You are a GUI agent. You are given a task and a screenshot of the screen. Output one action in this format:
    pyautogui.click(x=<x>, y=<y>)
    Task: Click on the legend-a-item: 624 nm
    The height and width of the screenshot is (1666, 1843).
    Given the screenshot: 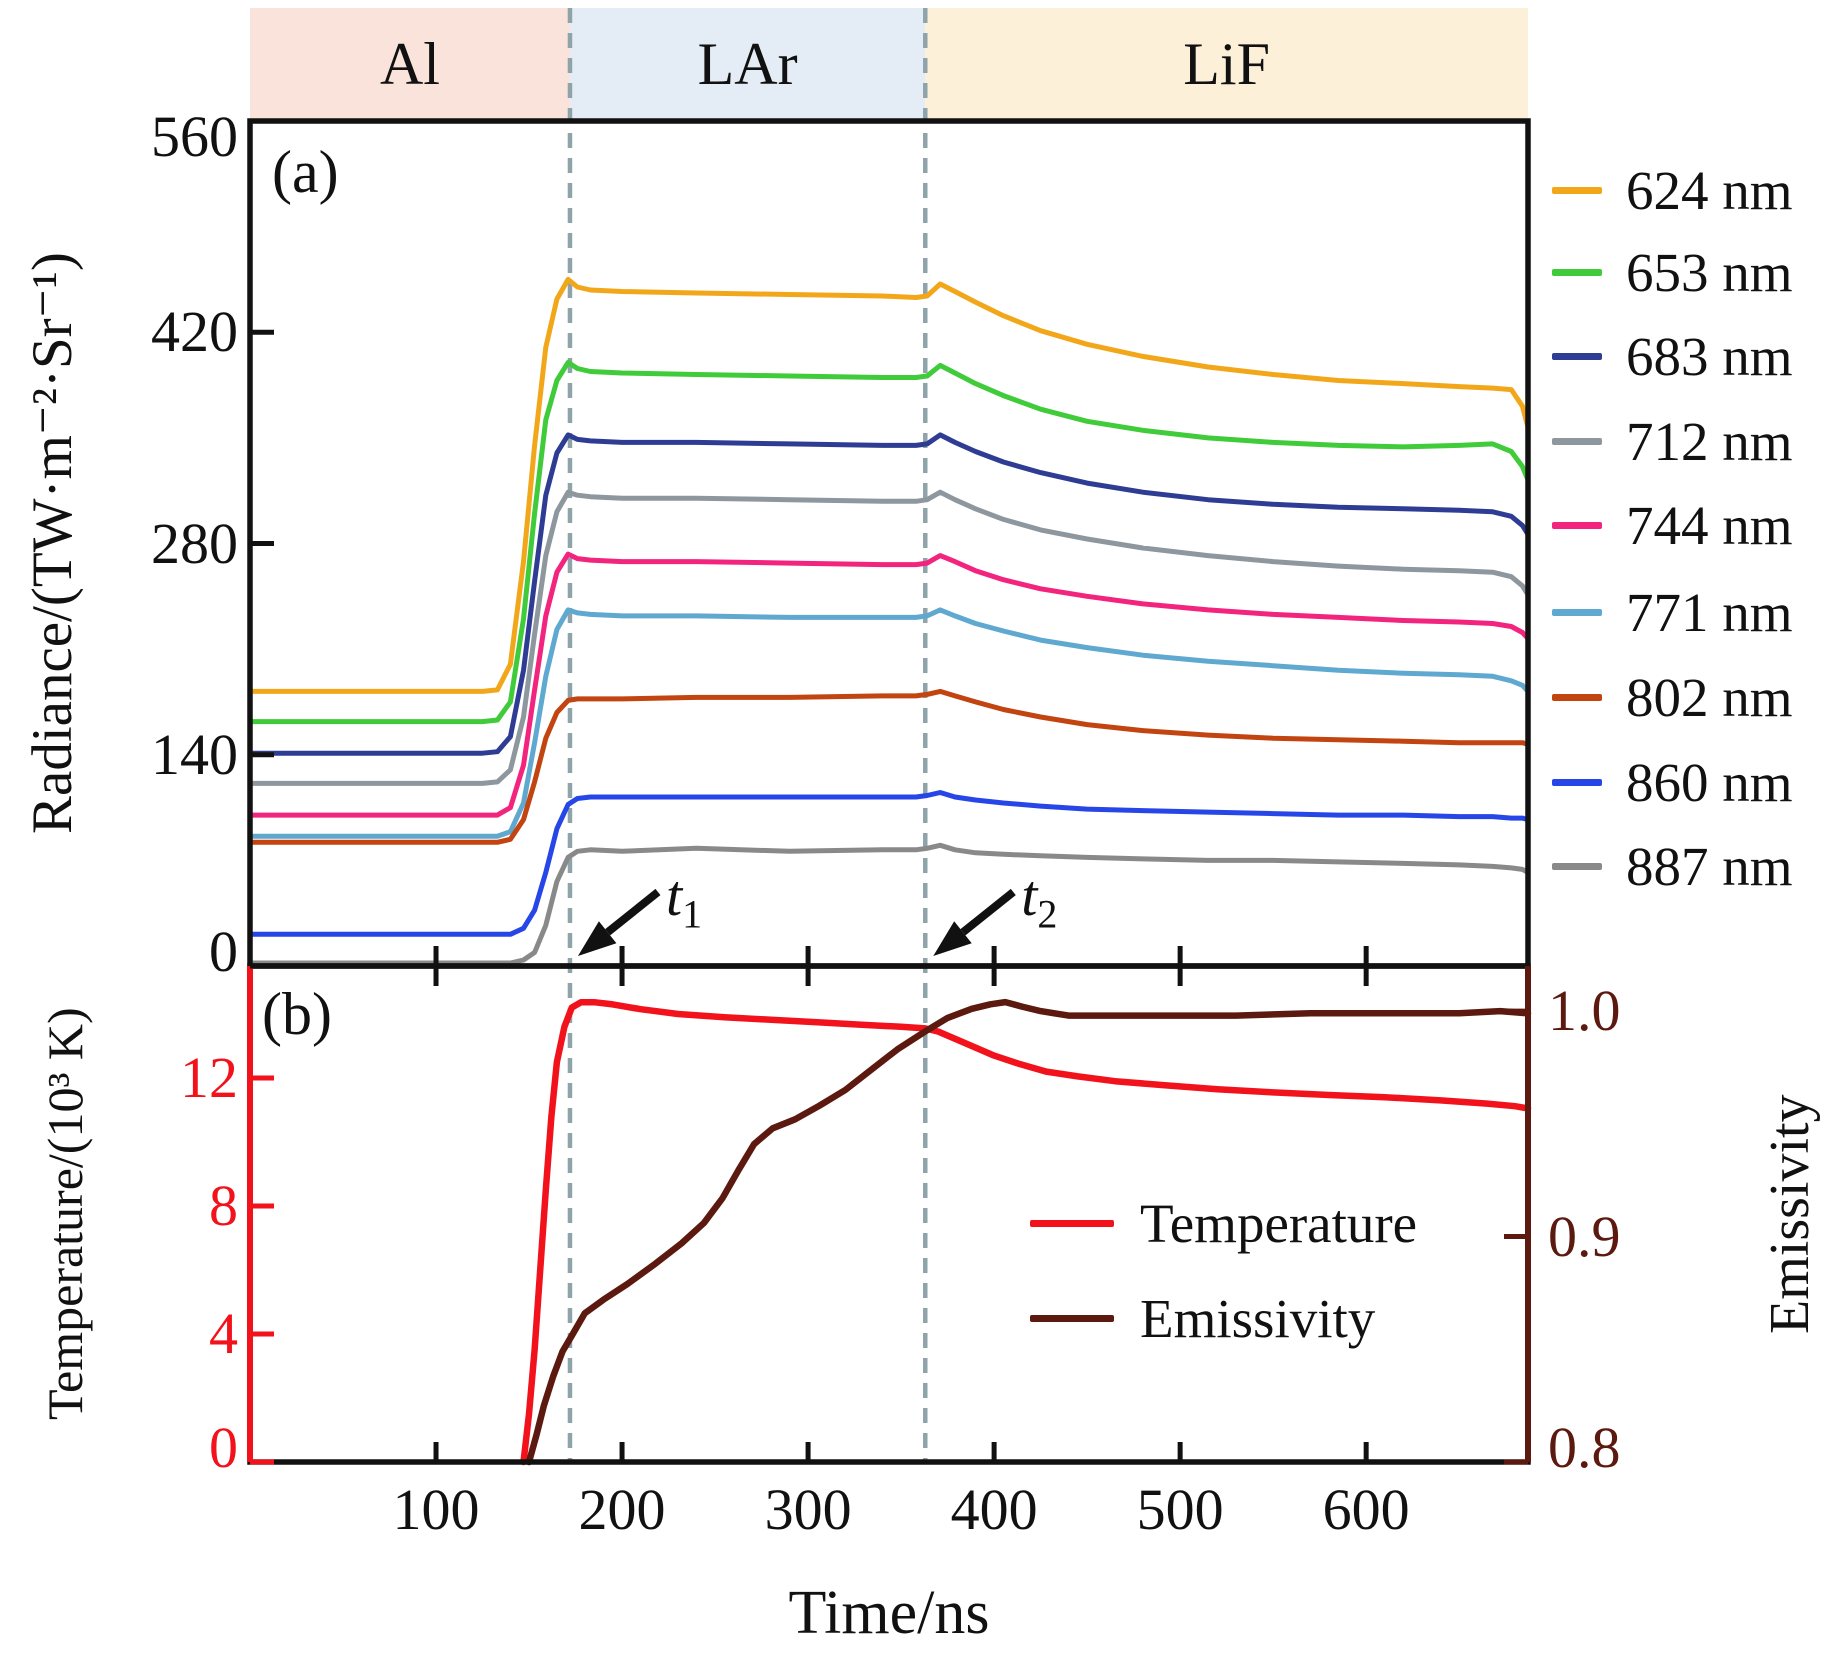 What is the action you would take?
    pyautogui.click(x=1672, y=190)
    